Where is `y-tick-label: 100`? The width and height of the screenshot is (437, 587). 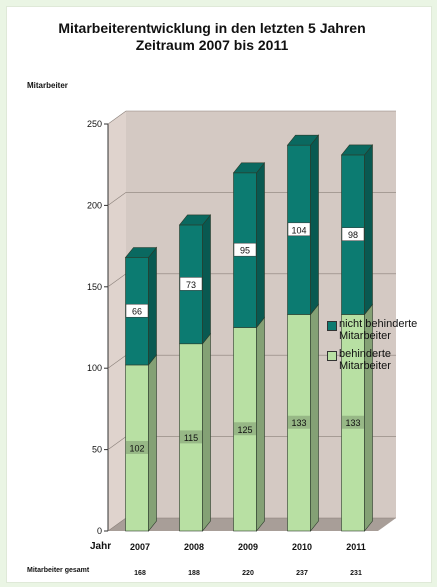 y-tick-label: 100 is located at coordinates (94, 368).